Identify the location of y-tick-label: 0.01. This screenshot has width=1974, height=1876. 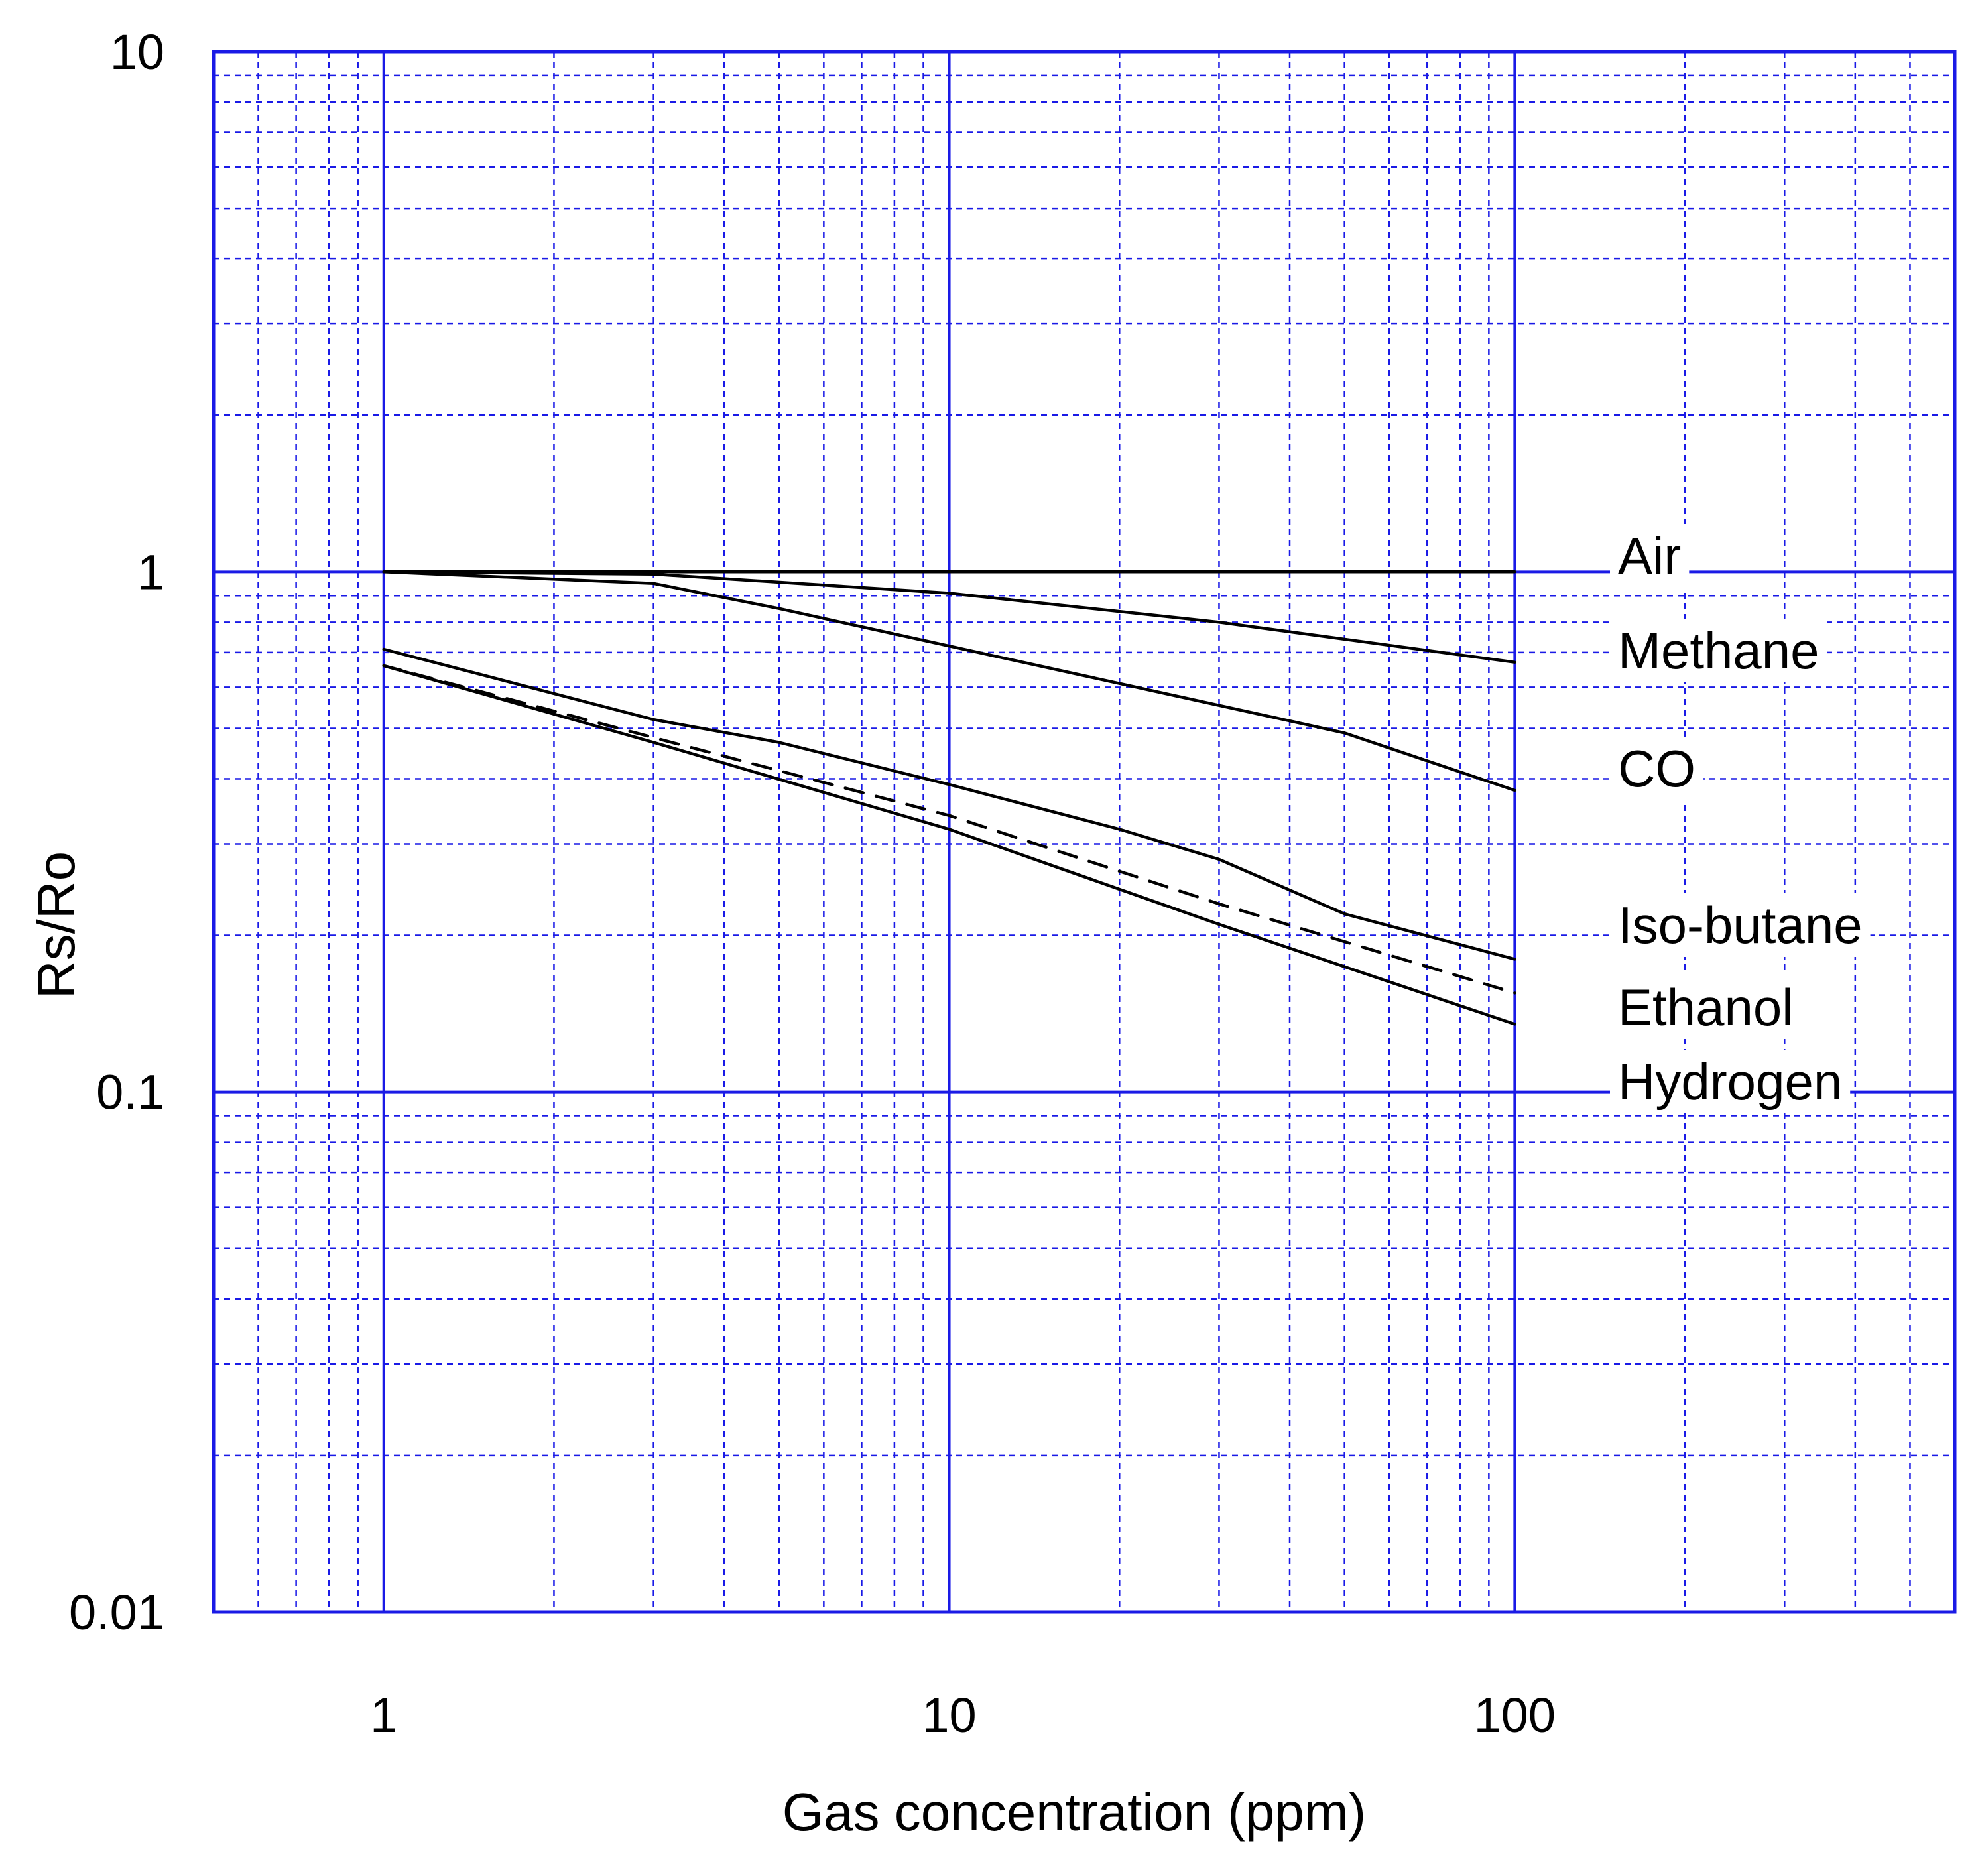
(116, 1613).